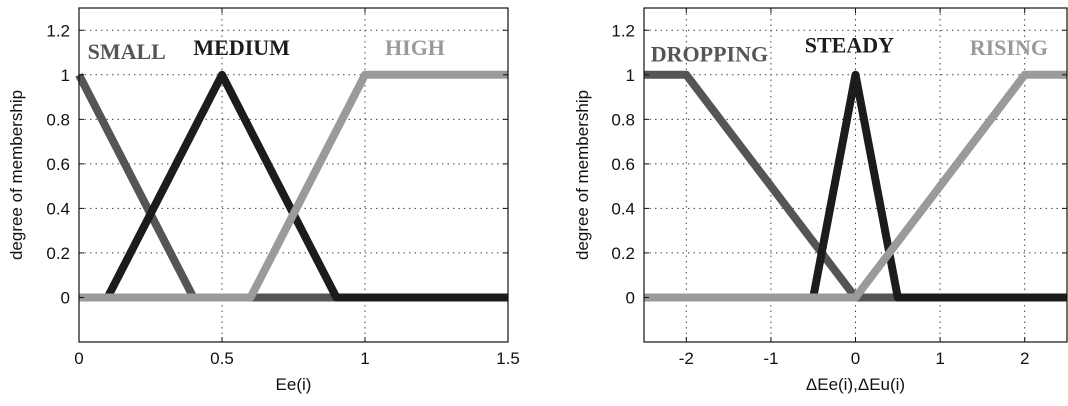 This screenshot has width=1068, height=406. What do you see at coordinates (127, 51) in the screenshot?
I see `mf-label-small: SMALL` at bounding box center [127, 51].